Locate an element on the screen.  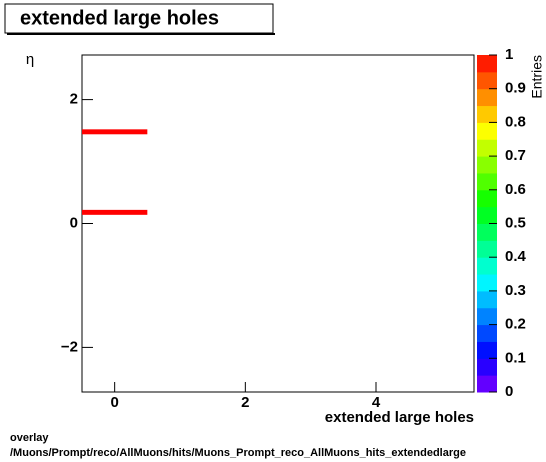
y-axis-label: η is located at coordinates (30, 59).